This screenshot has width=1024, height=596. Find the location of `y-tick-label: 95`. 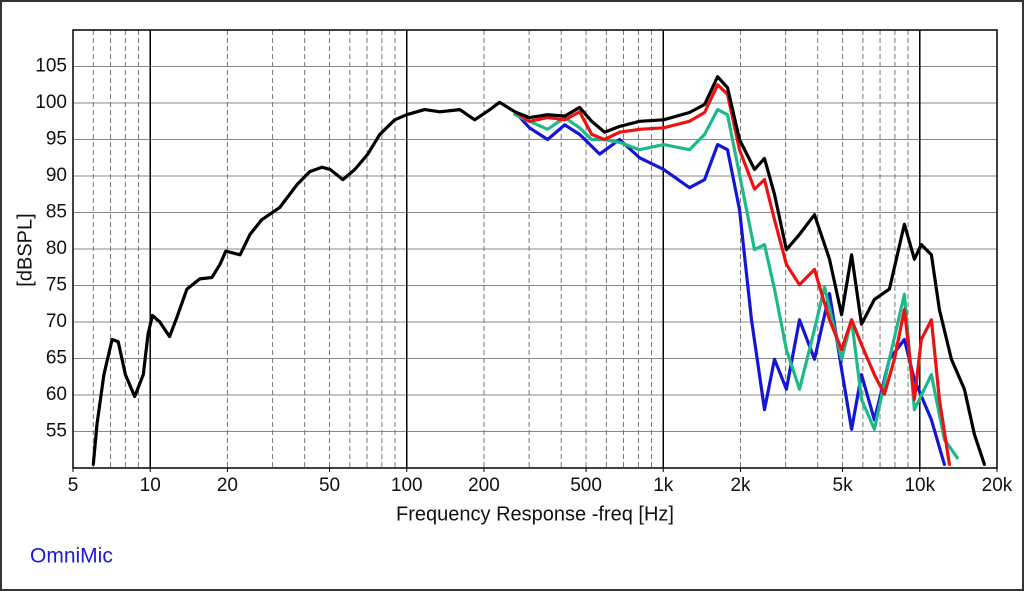

y-tick-label: 95 is located at coordinates (56, 139).